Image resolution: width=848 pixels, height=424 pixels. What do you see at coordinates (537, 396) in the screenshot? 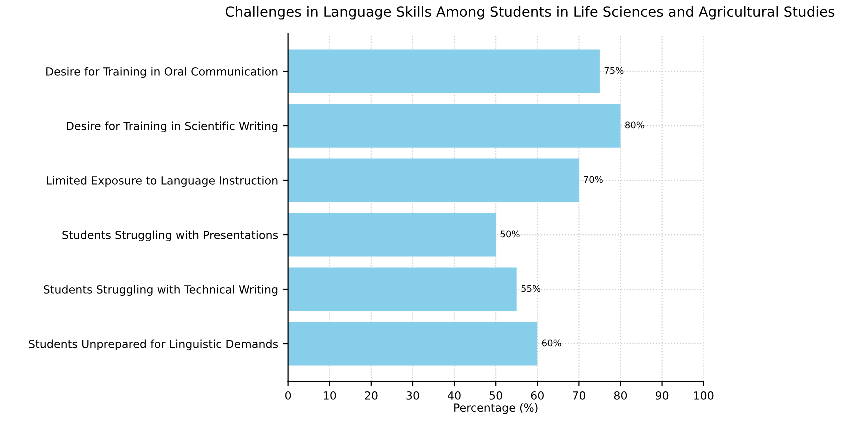
I see `x-tick-label: 60` at bounding box center [537, 396].